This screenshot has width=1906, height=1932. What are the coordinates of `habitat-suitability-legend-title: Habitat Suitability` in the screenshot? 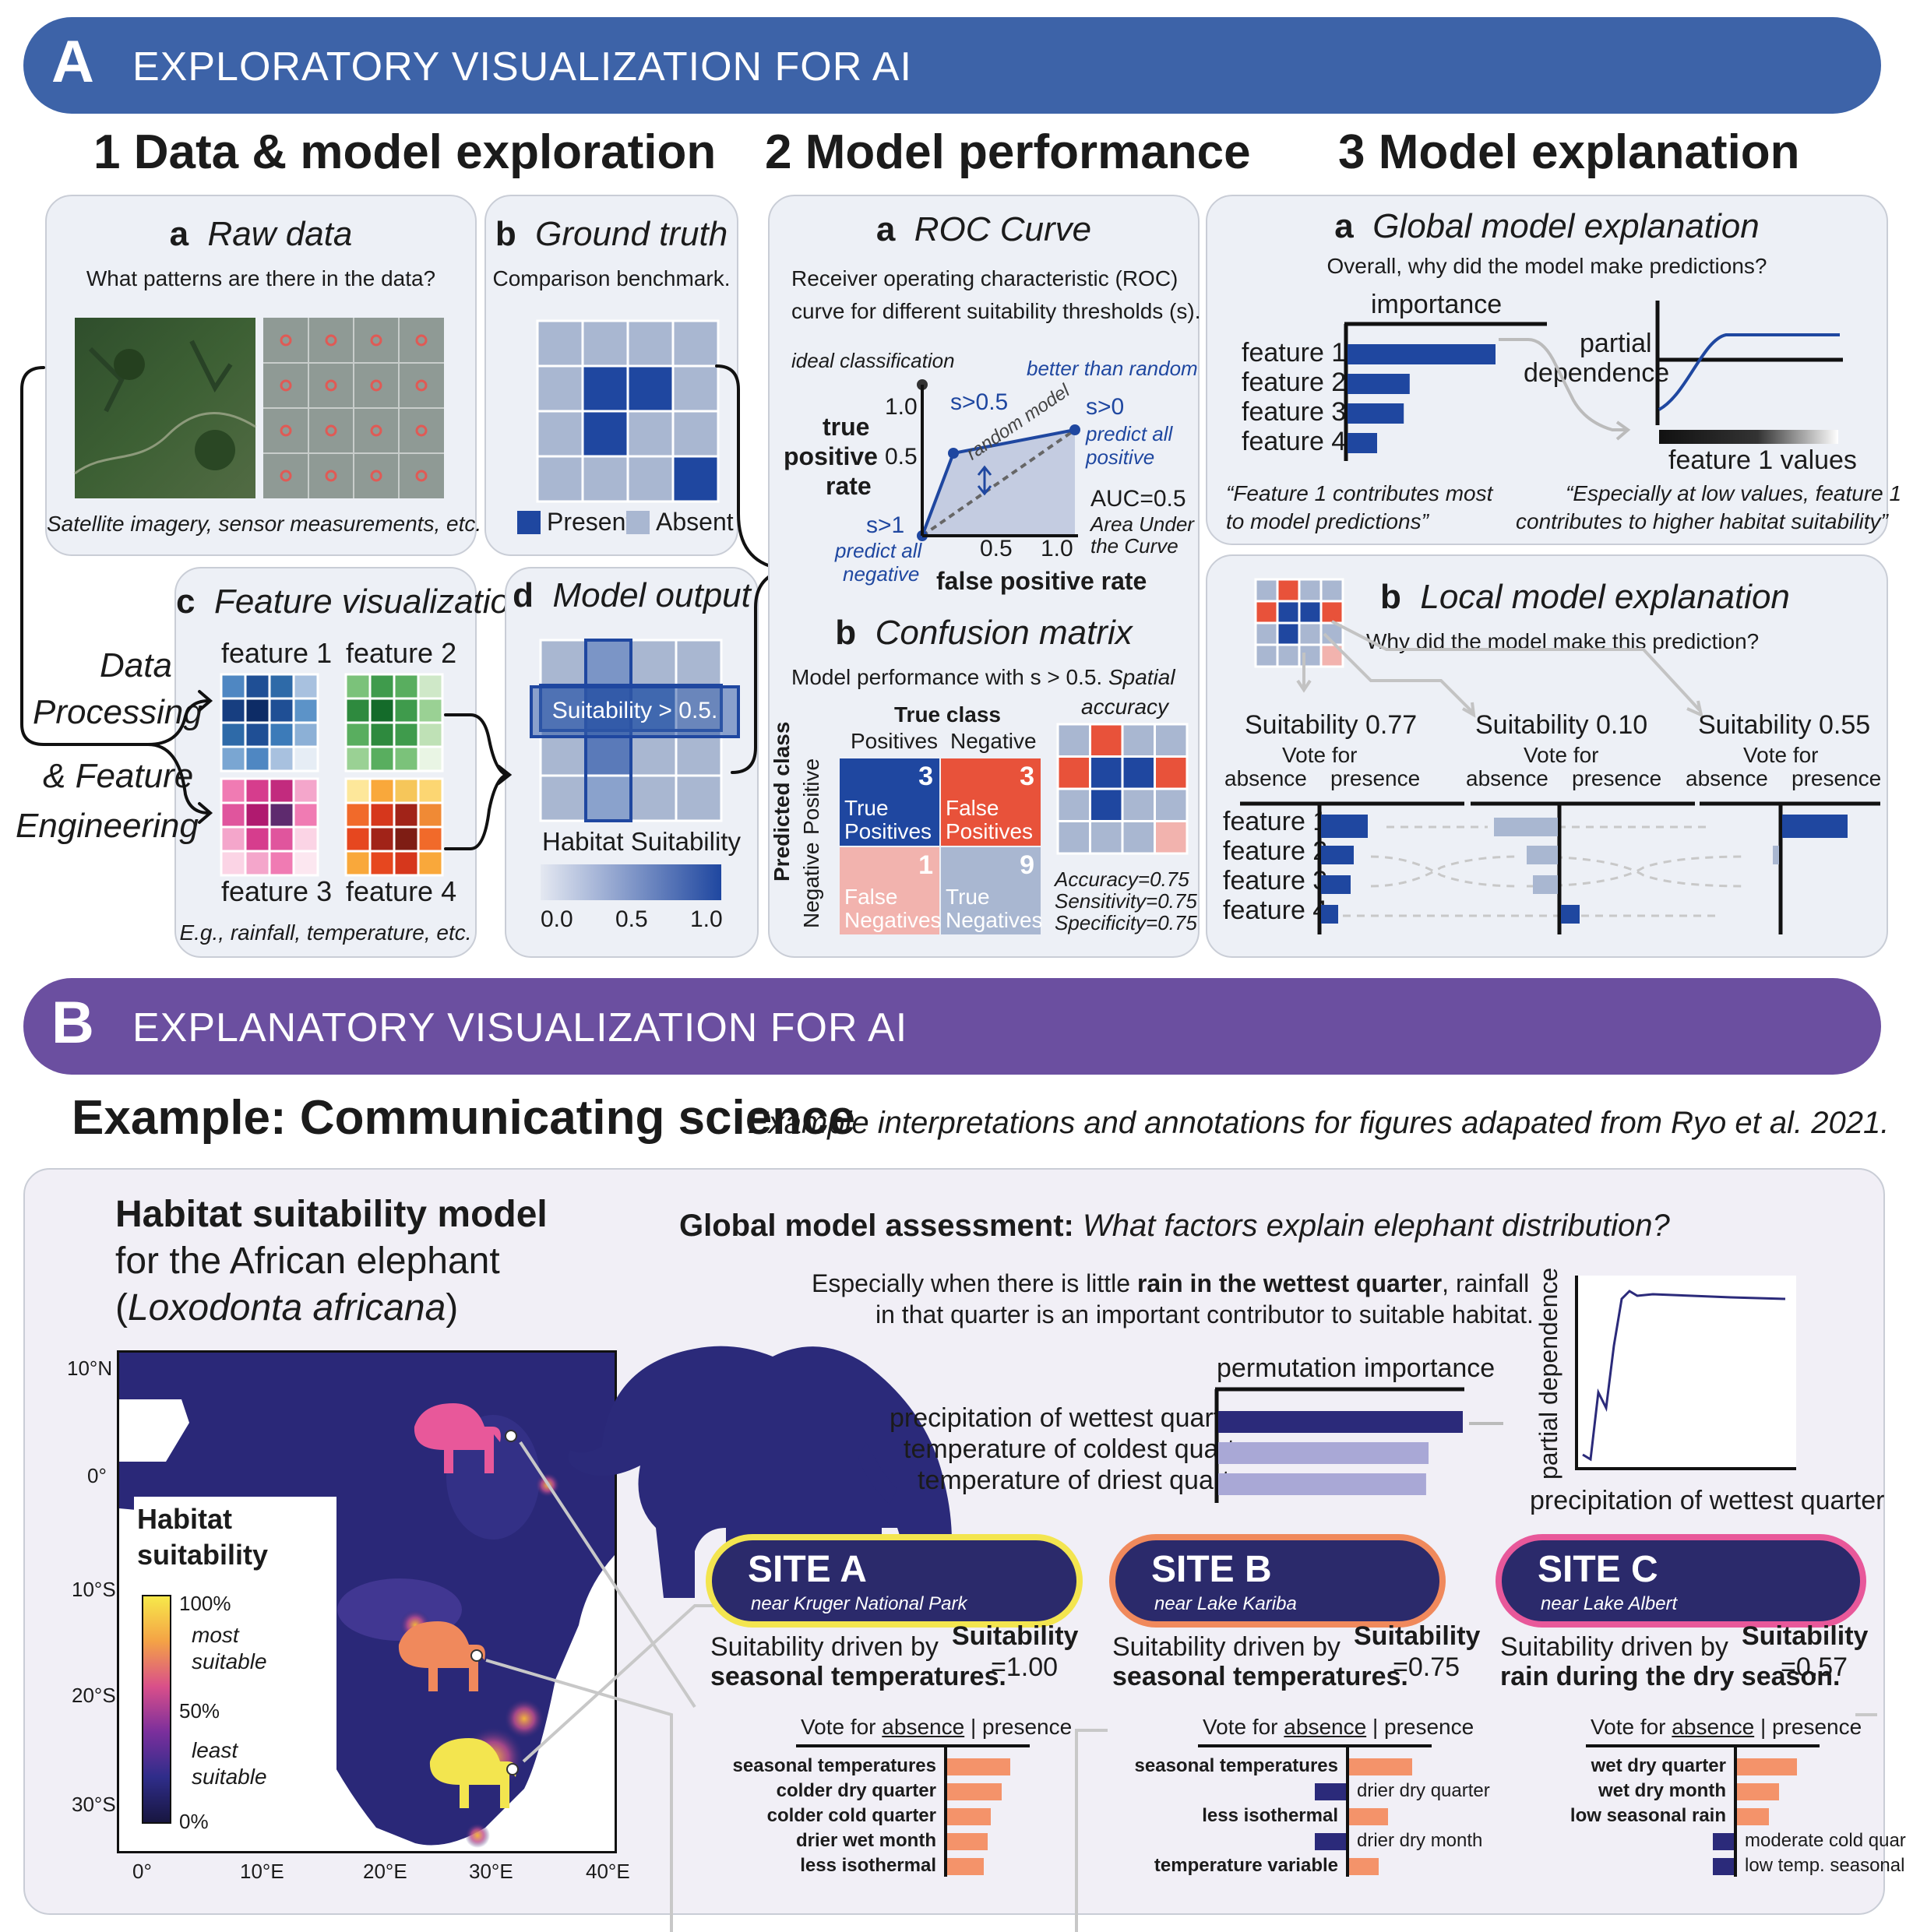 It's located at (641, 841).